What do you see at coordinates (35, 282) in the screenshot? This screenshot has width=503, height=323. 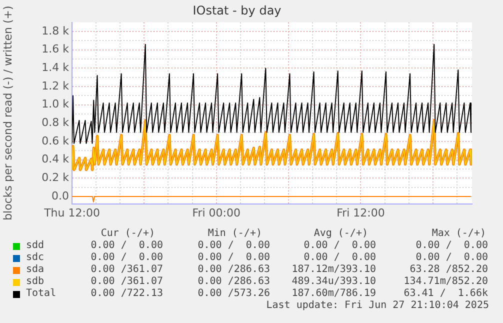 I see `legend-label: sdb` at bounding box center [35, 282].